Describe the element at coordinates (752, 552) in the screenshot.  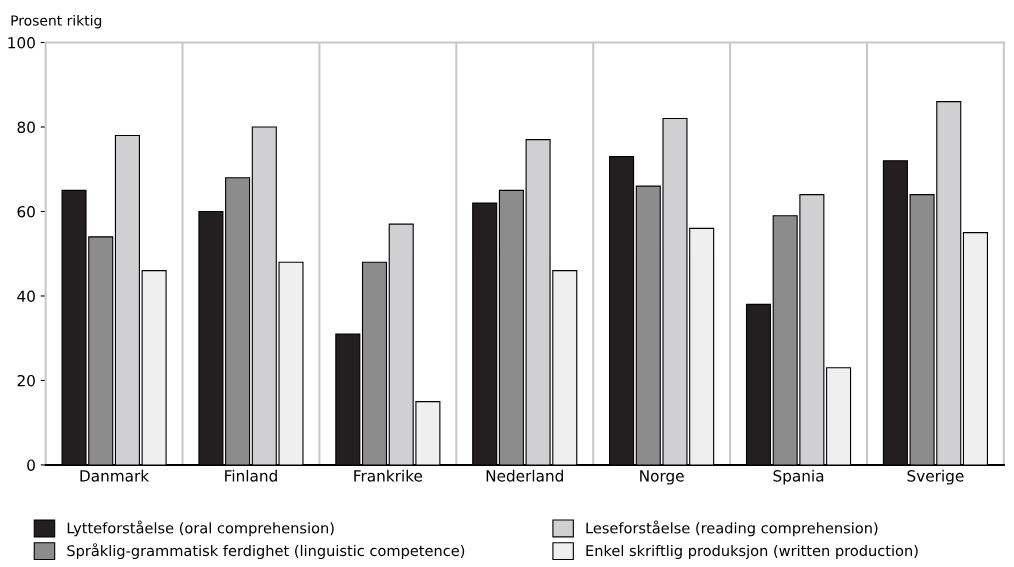
I see `legend-label: Enkel skriftlig produksjon (written production)` at that location.